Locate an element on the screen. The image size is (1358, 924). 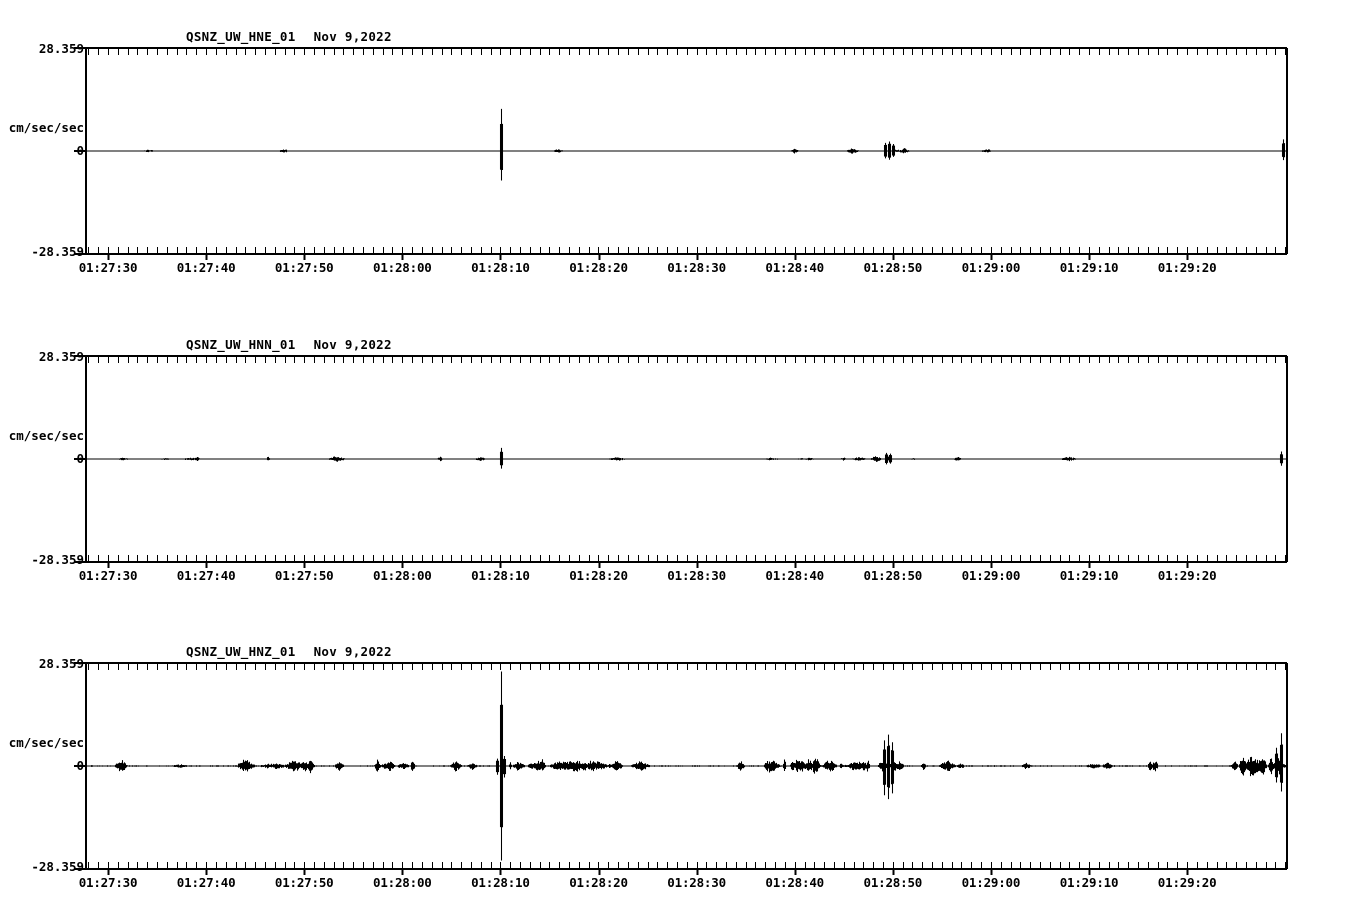
panel-title: QSNZ_UW_HNZ_01 Nov 9,2022 is located at coordinates (289, 652).